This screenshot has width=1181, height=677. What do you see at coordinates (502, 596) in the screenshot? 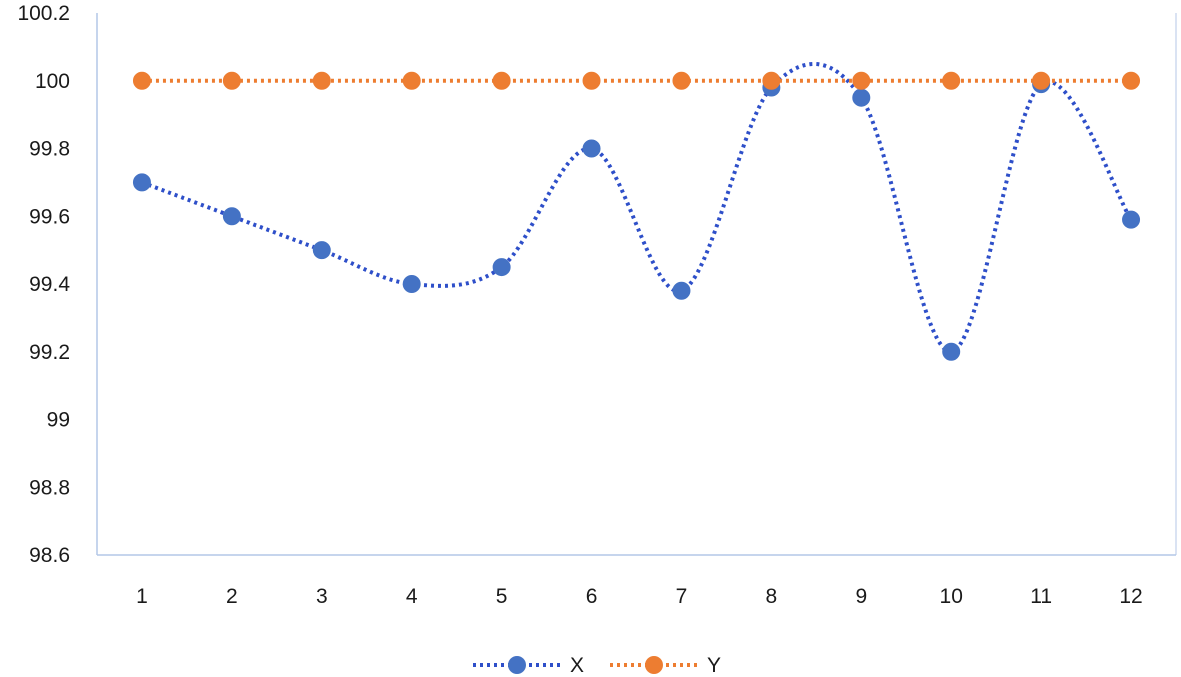
I see `x-tick-label: 5` at bounding box center [502, 596].